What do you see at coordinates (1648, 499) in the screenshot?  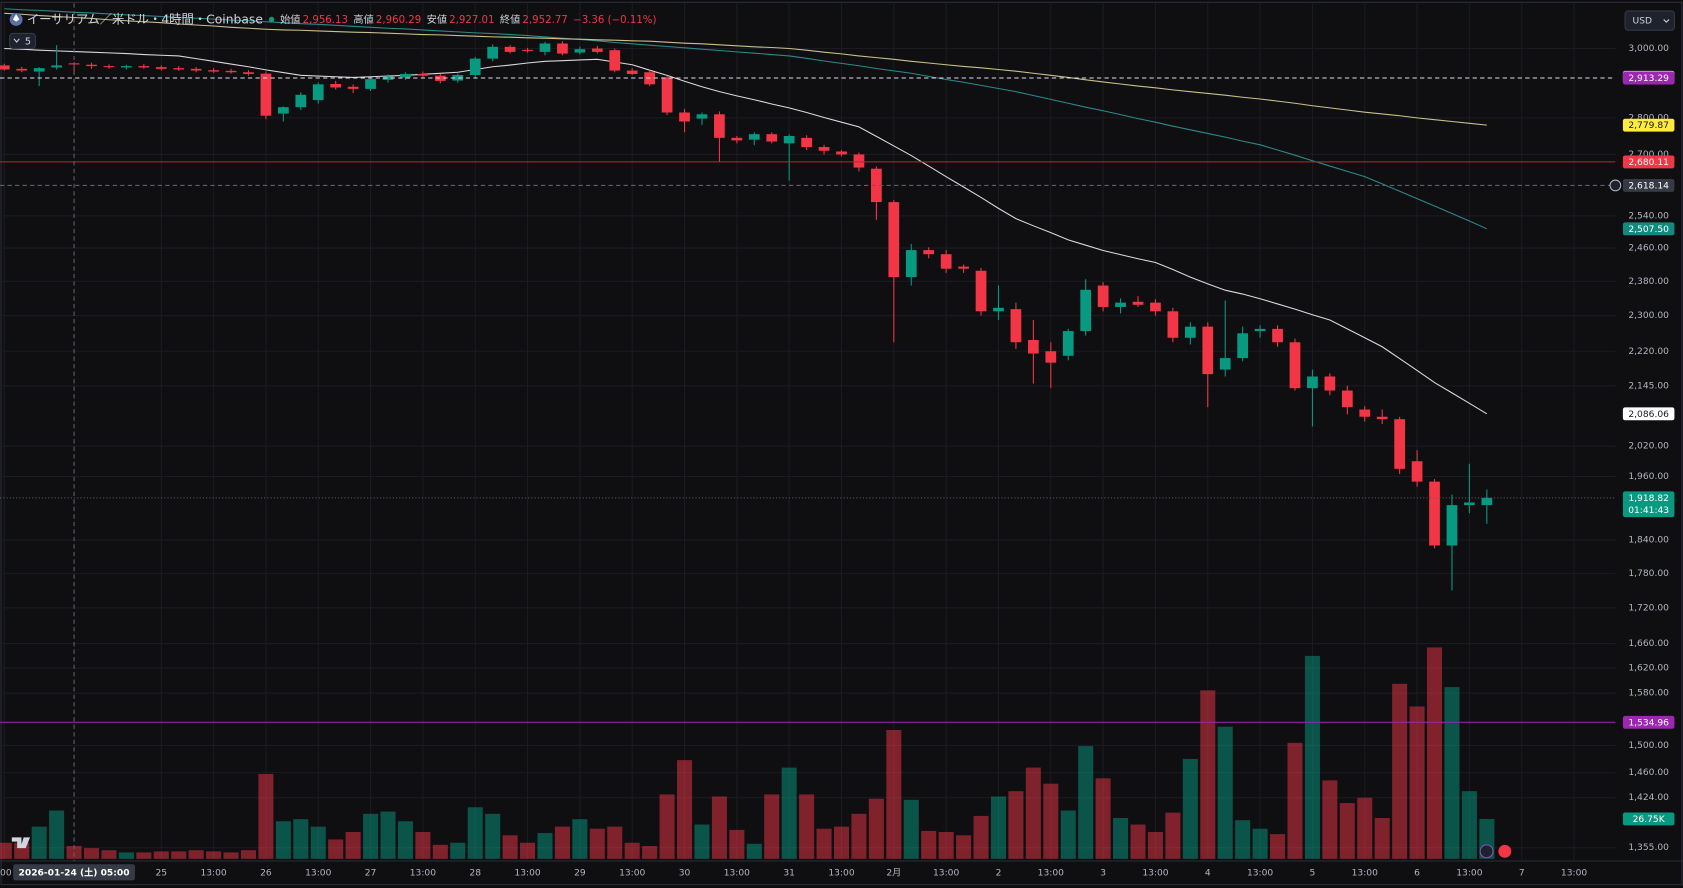 I see `price-label: 1,918.82` at bounding box center [1648, 499].